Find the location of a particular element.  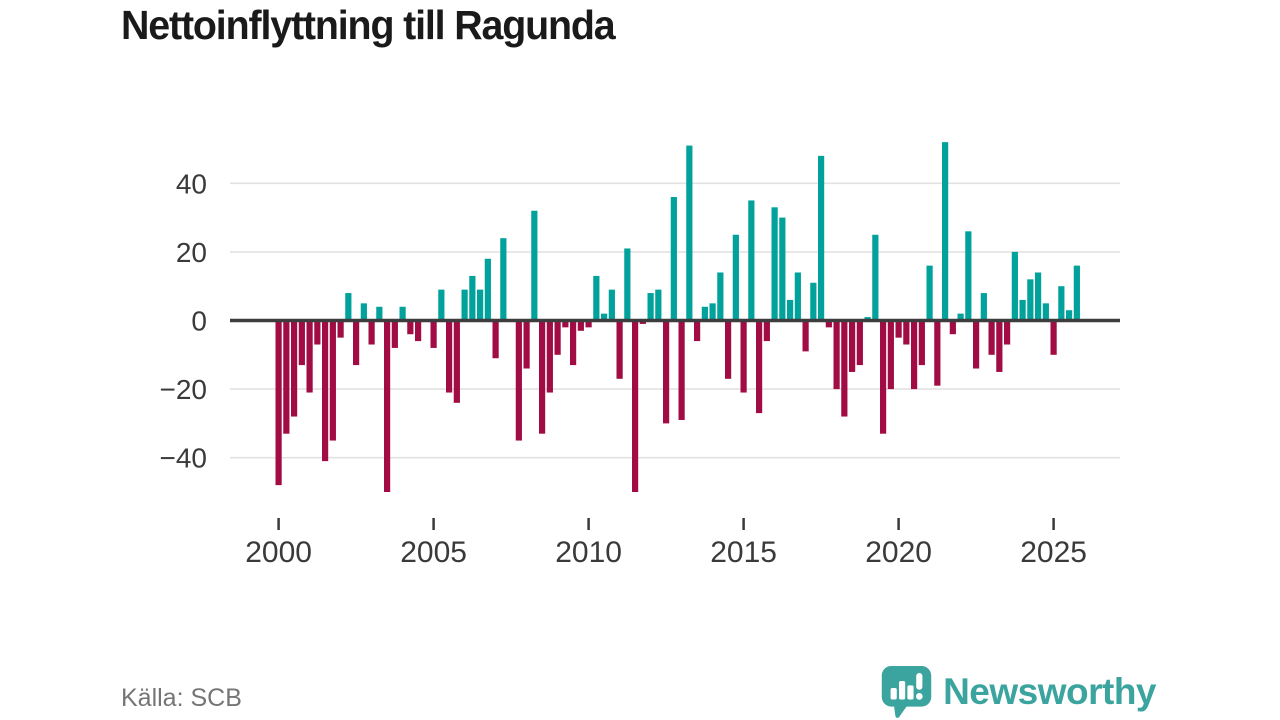

x-tick-label: 2025 is located at coordinates (1053, 552).